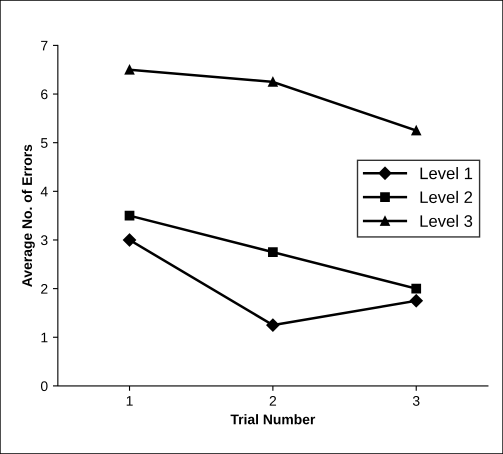 This screenshot has height=454, width=503. What do you see at coordinates (44, 45) in the screenshot?
I see `y-tick-label: 7` at bounding box center [44, 45].